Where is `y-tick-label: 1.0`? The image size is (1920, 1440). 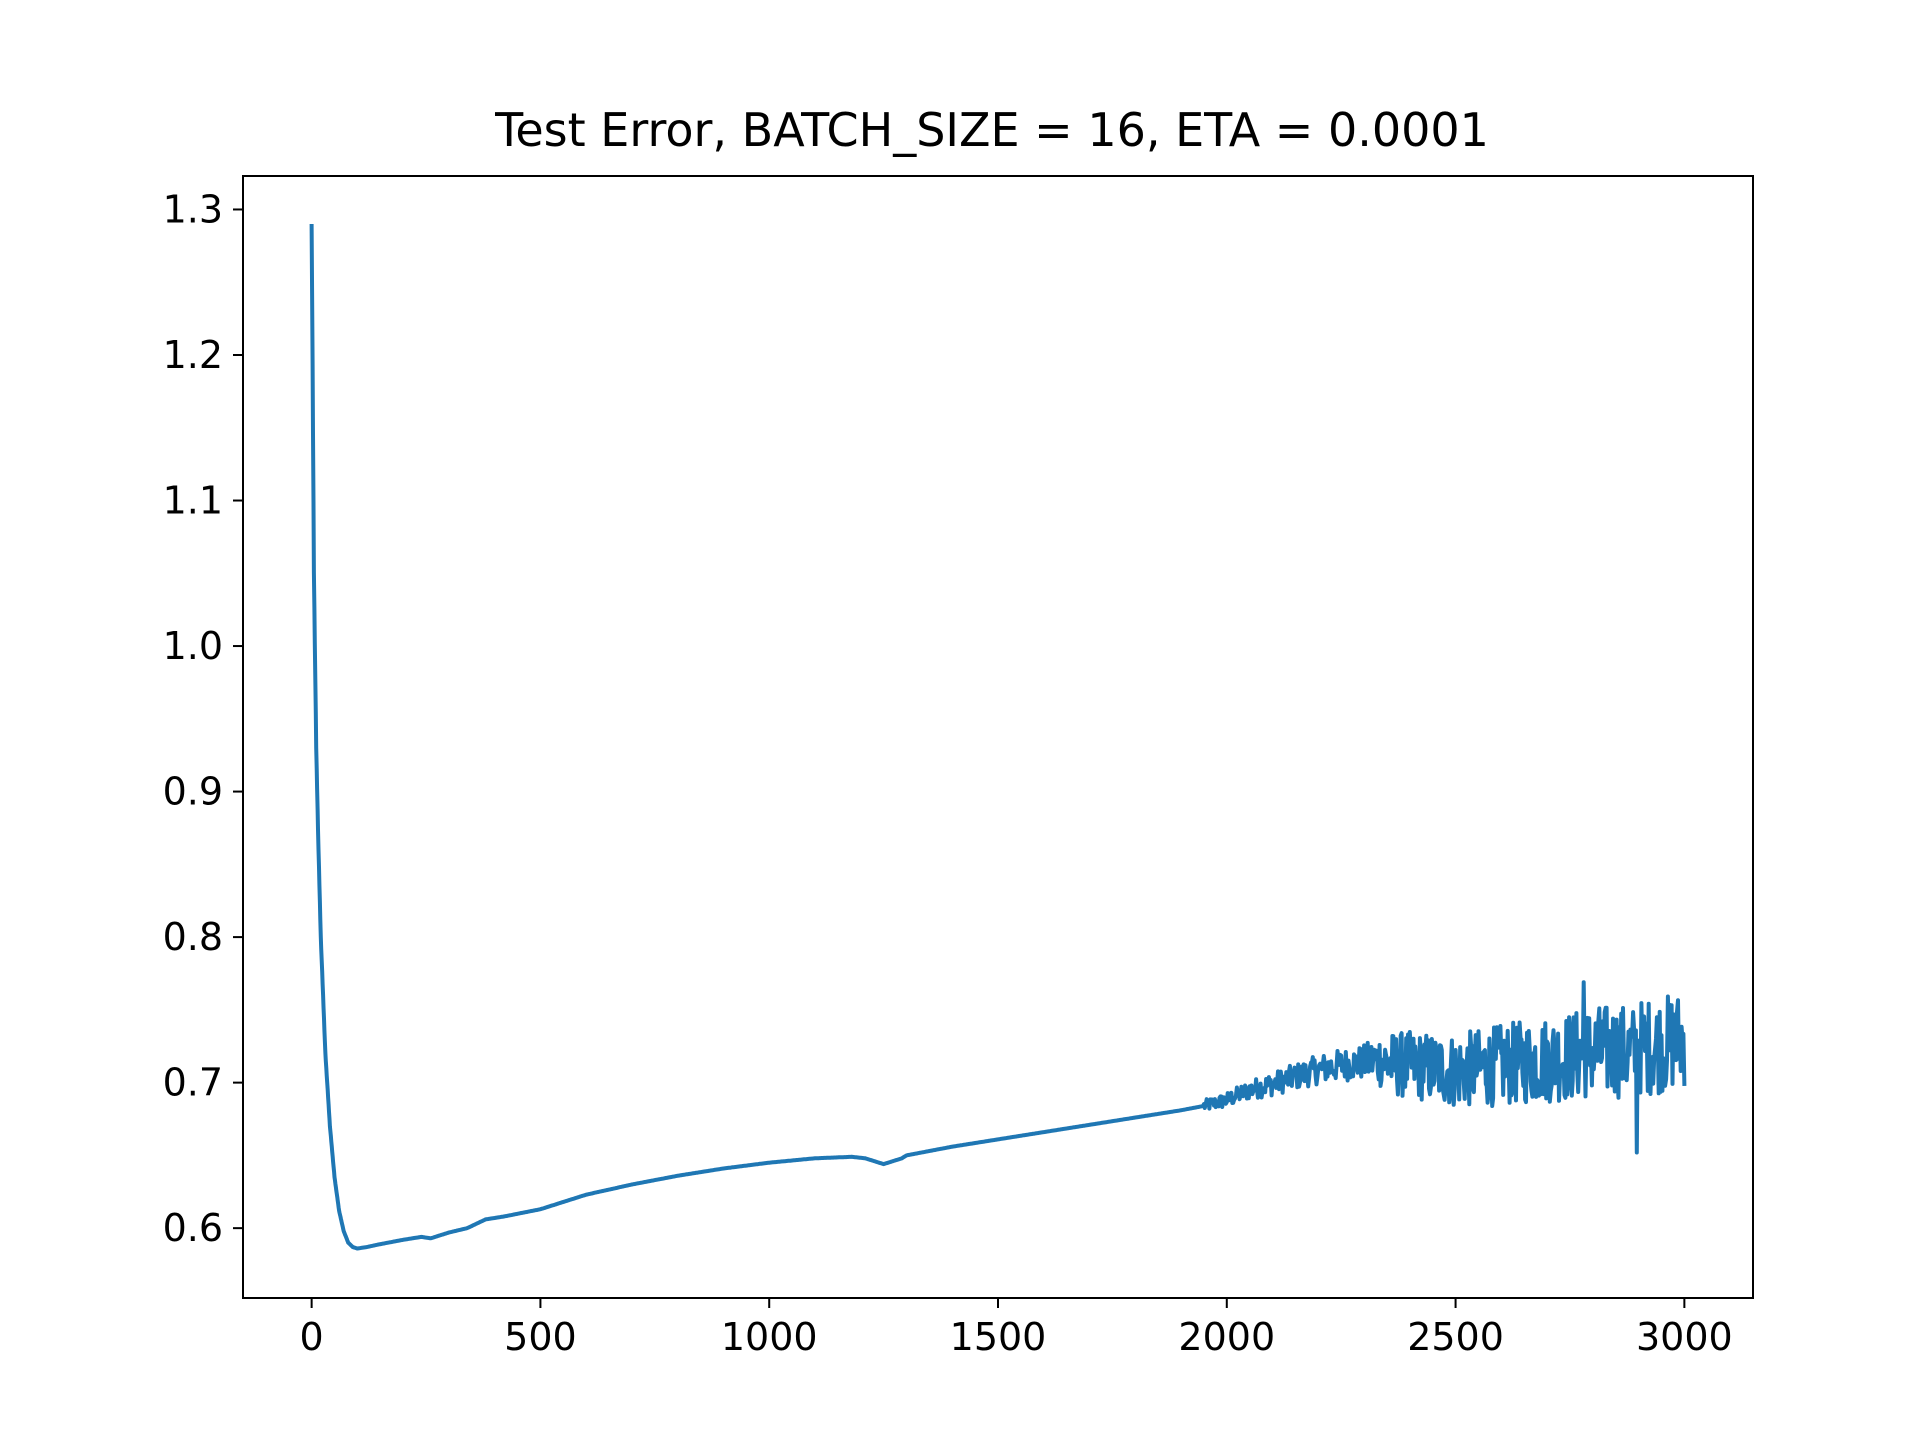
y-tick-label: 1.0 is located at coordinates (193, 646).